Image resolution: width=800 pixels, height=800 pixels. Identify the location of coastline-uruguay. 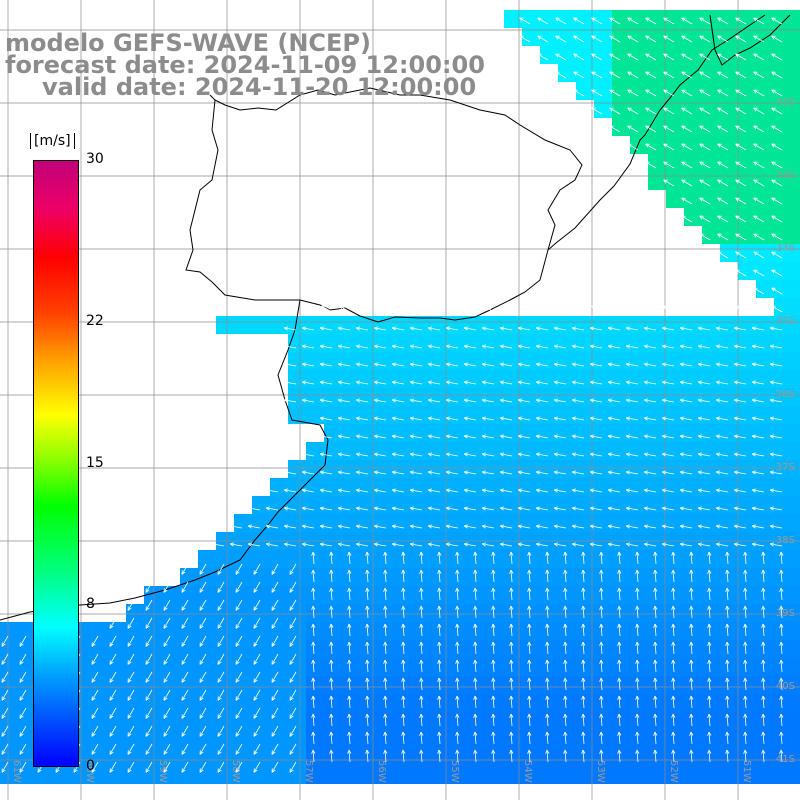
(398, 169).